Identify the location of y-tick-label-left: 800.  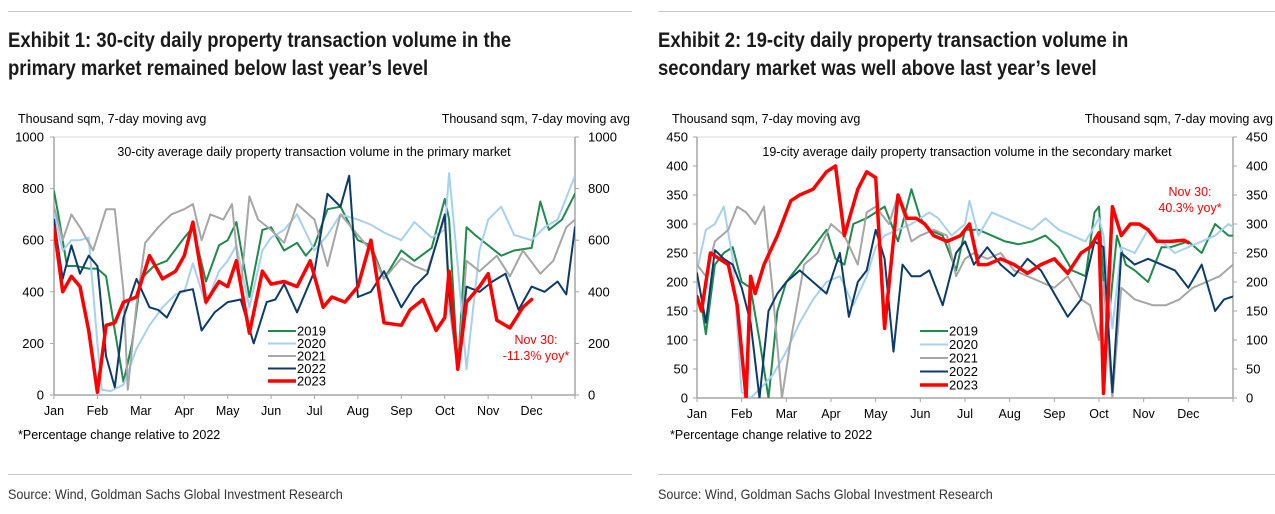
(33, 188).